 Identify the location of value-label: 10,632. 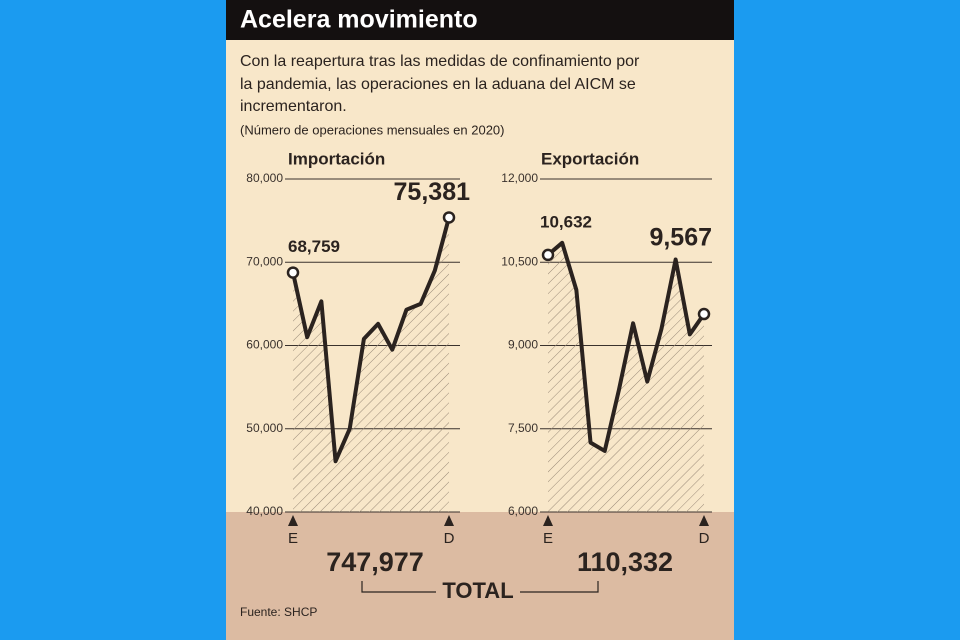
(566, 221).